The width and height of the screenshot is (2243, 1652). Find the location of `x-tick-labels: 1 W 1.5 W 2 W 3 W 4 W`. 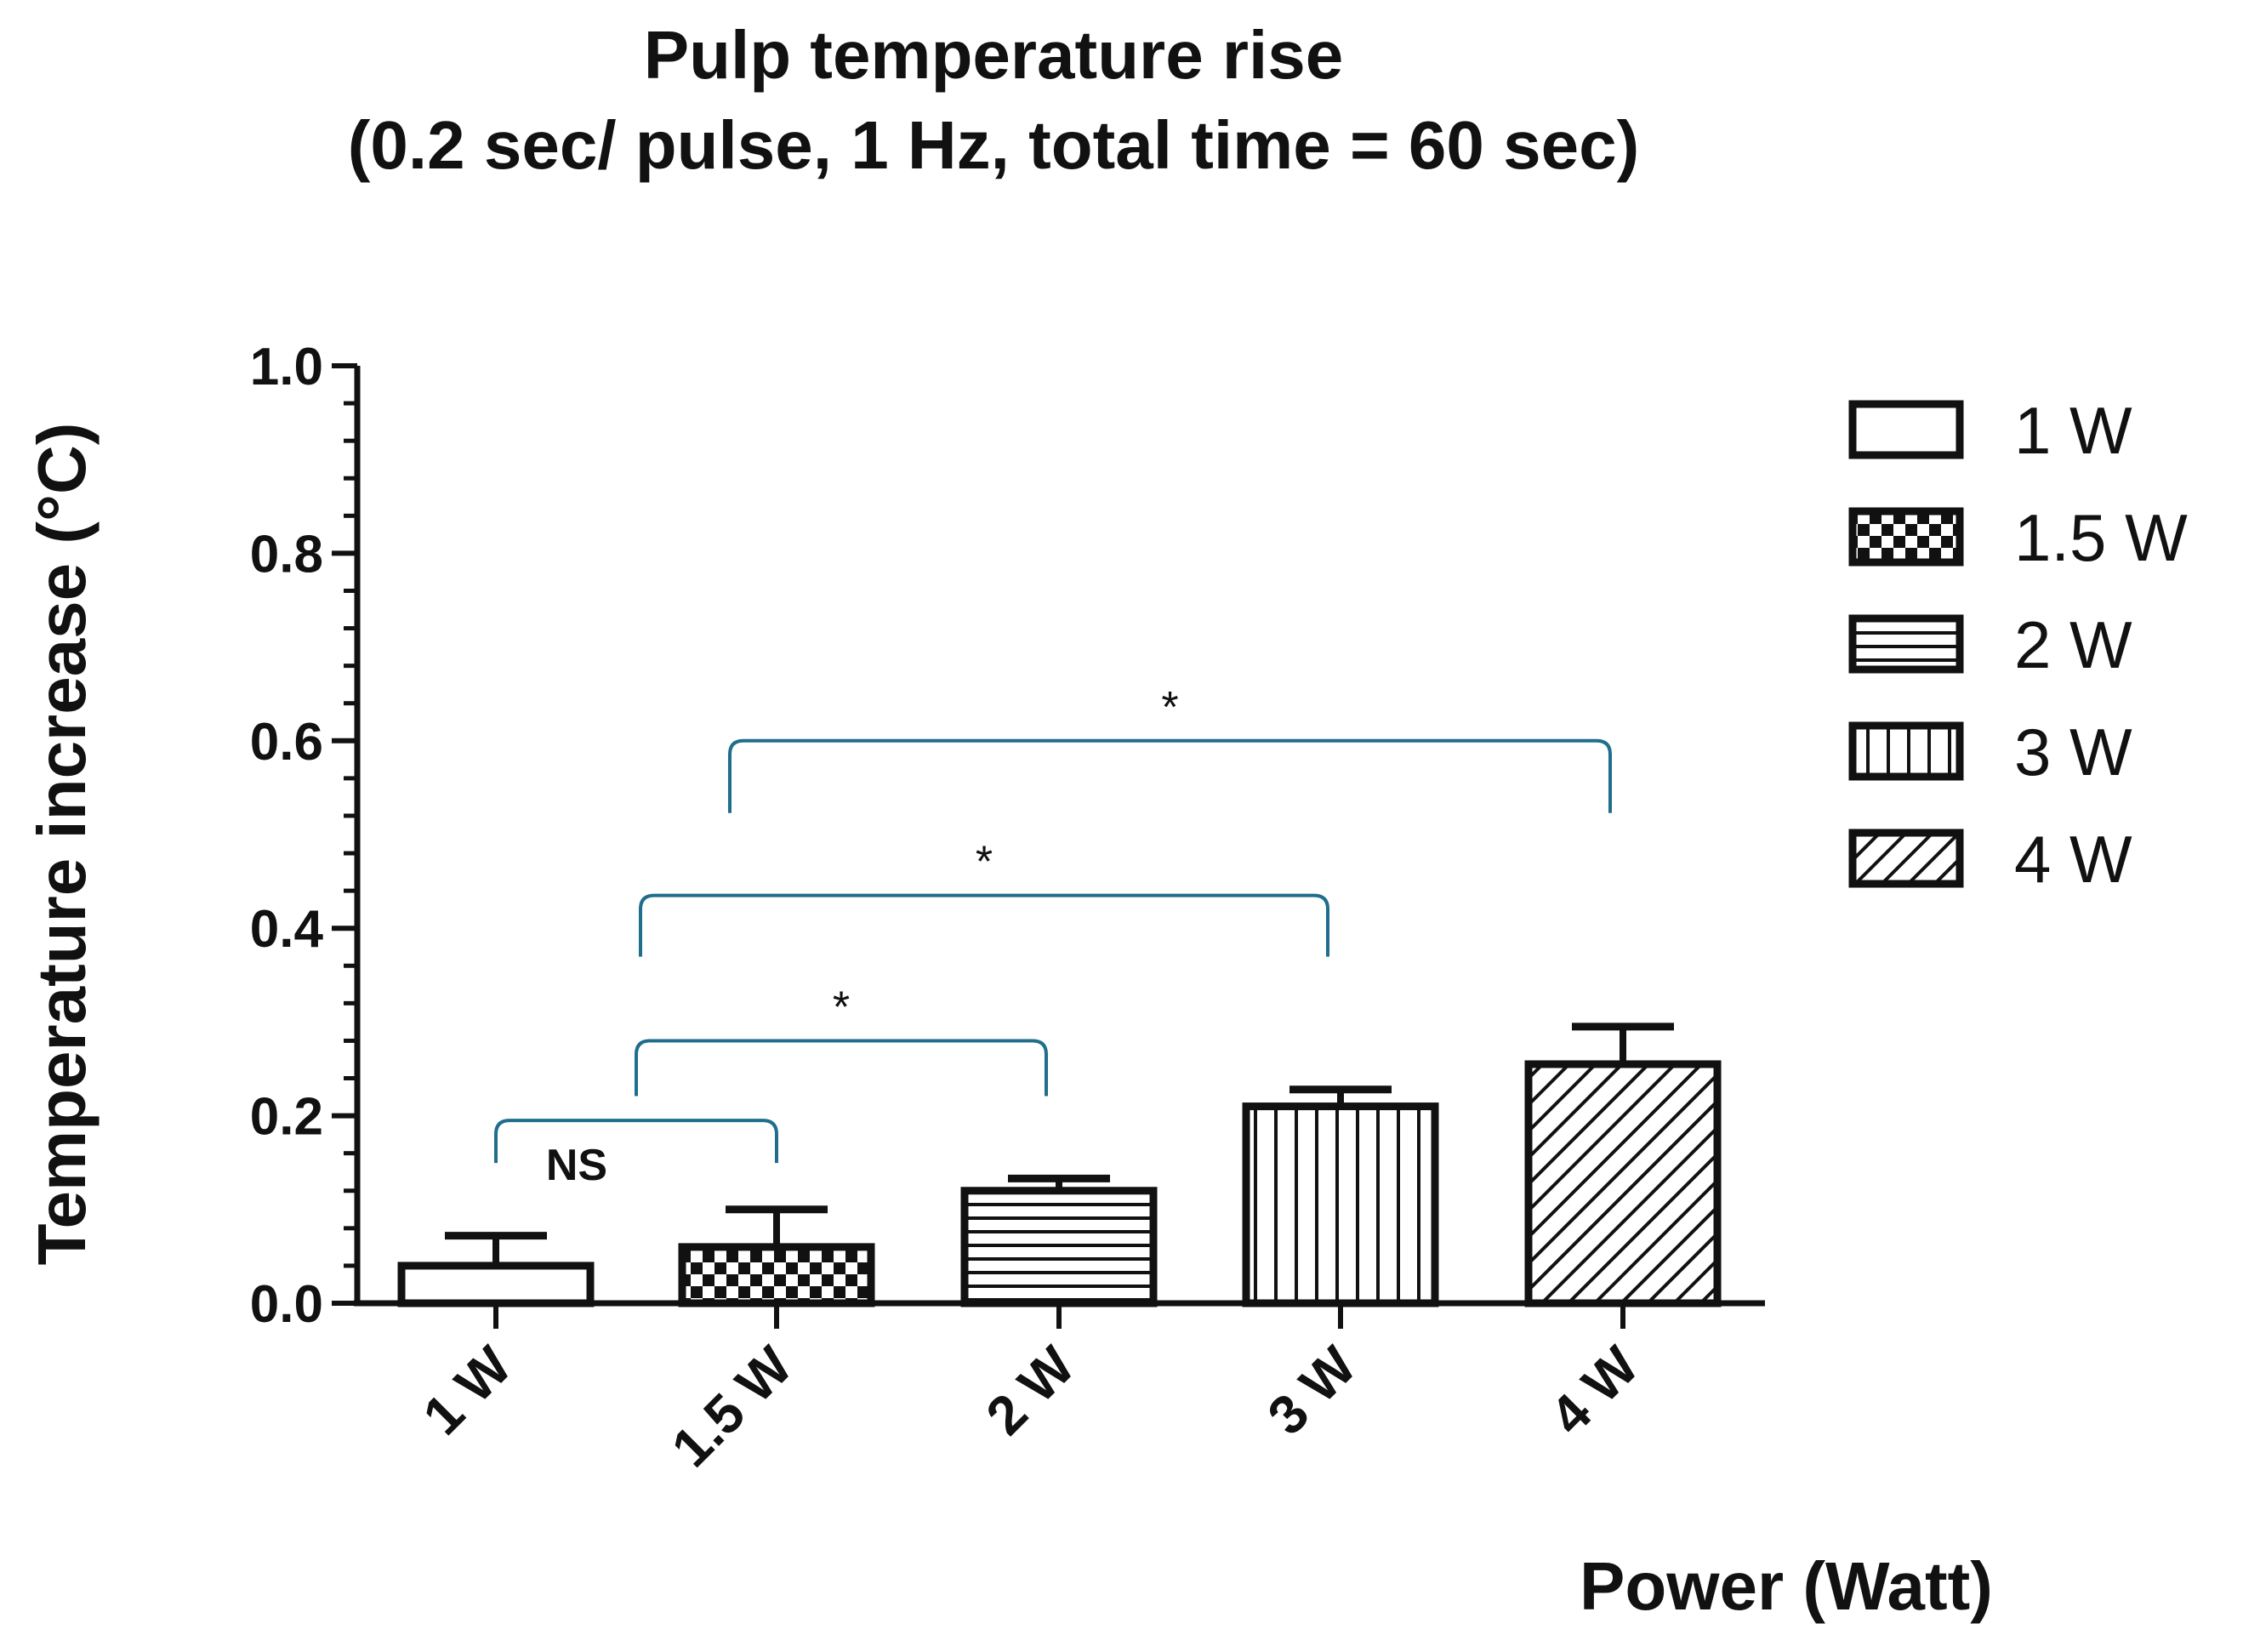

x-tick-labels: 1 W 1.5 W 2 W 3 W 4 W is located at coordinates (1031, 1407).